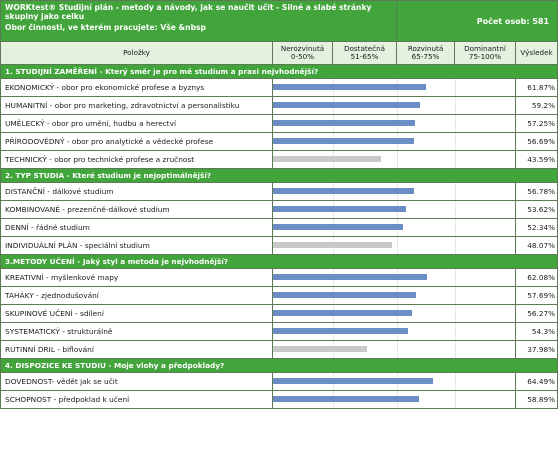 The height and width of the screenshot is (459, 559). What do you see at coordinates (136, 245) in the screenshot?
I see `item-label: INDIVIDUÁLNÍ PLÁN - speciální studium` at bounding box center [136, 245].